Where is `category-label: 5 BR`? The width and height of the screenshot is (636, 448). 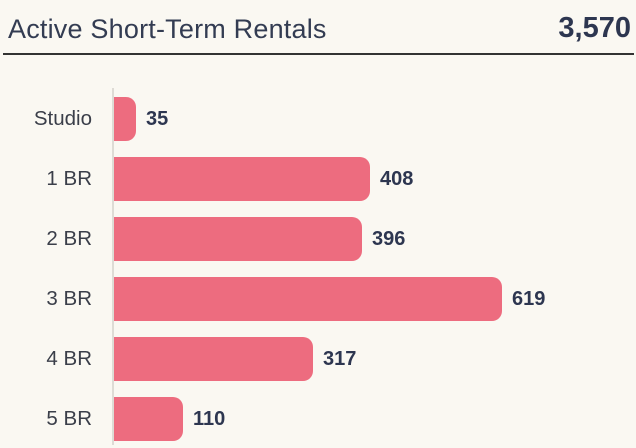
category-label: 5 BR is located at coordinates (69, 418).